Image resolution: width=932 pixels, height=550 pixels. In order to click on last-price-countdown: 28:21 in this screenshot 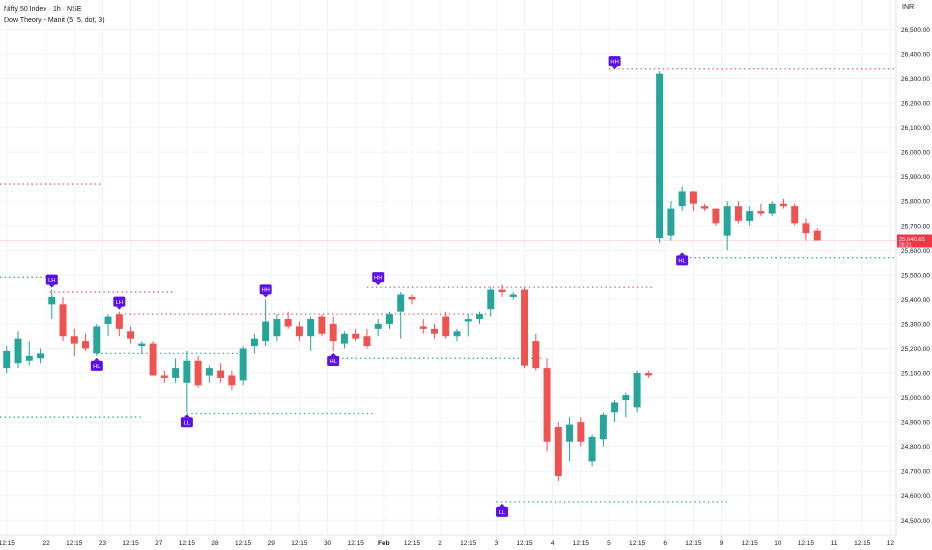, I will do `click(905, 246)`.